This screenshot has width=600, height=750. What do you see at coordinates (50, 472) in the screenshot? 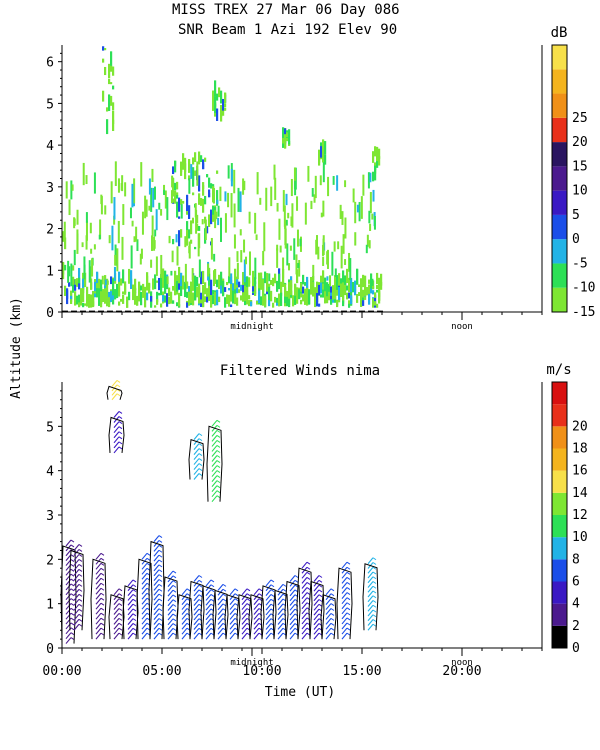
I see `y-tick-label: 4` at bounding box center [50, 472].